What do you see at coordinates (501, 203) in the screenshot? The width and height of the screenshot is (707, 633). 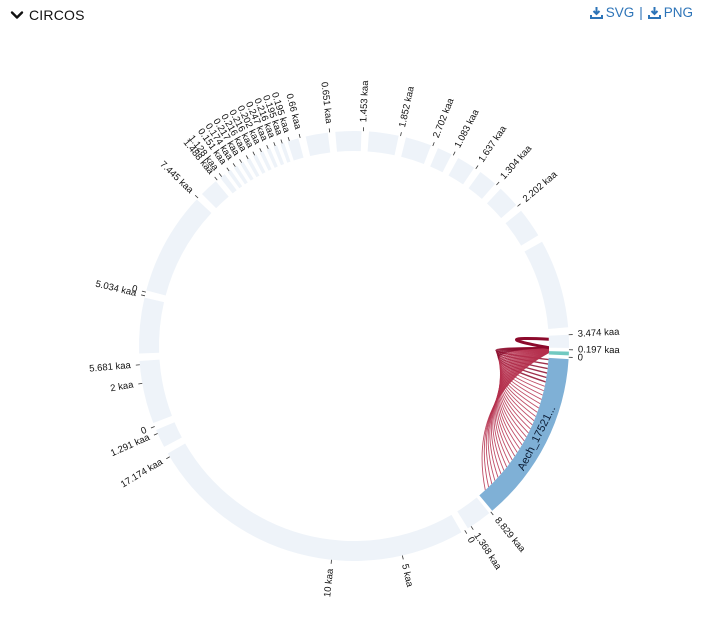 I see `segment-ab` at bounding box center [501, 203].